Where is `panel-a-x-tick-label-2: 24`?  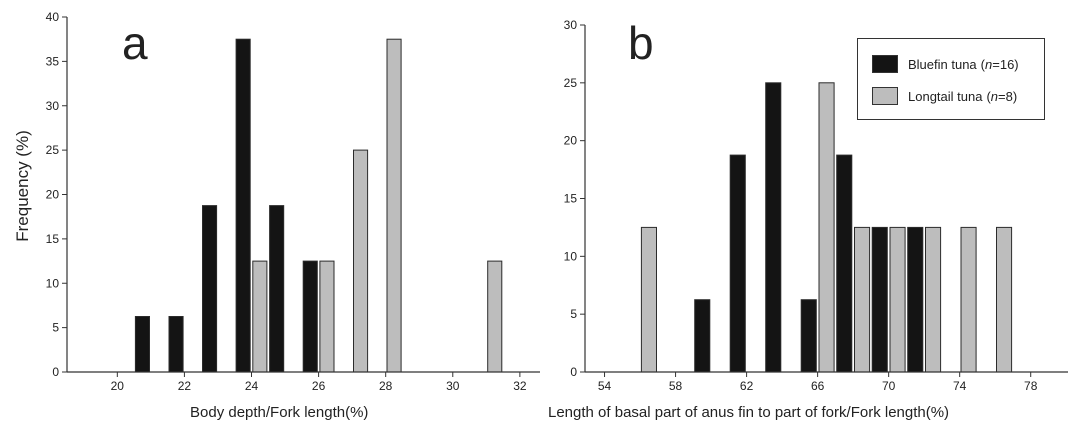
panel-a-x-tick-label-2: 24 is located at coordinates (252, 386).